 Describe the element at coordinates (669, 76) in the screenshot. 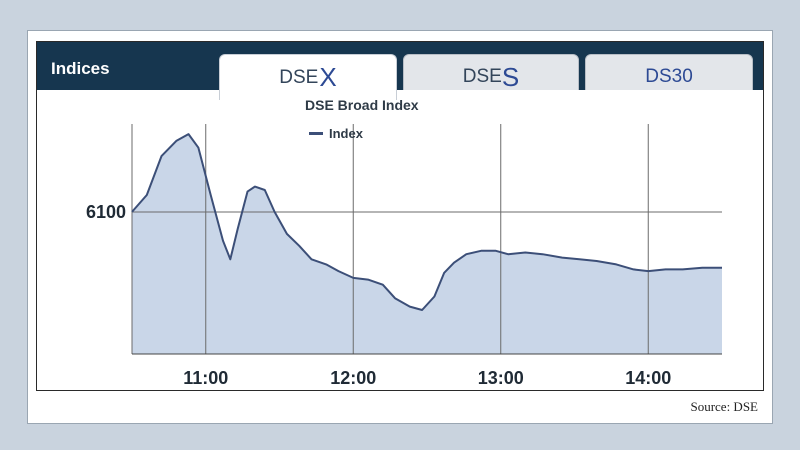

I see `tab-ds30-label: DS30` at that location.